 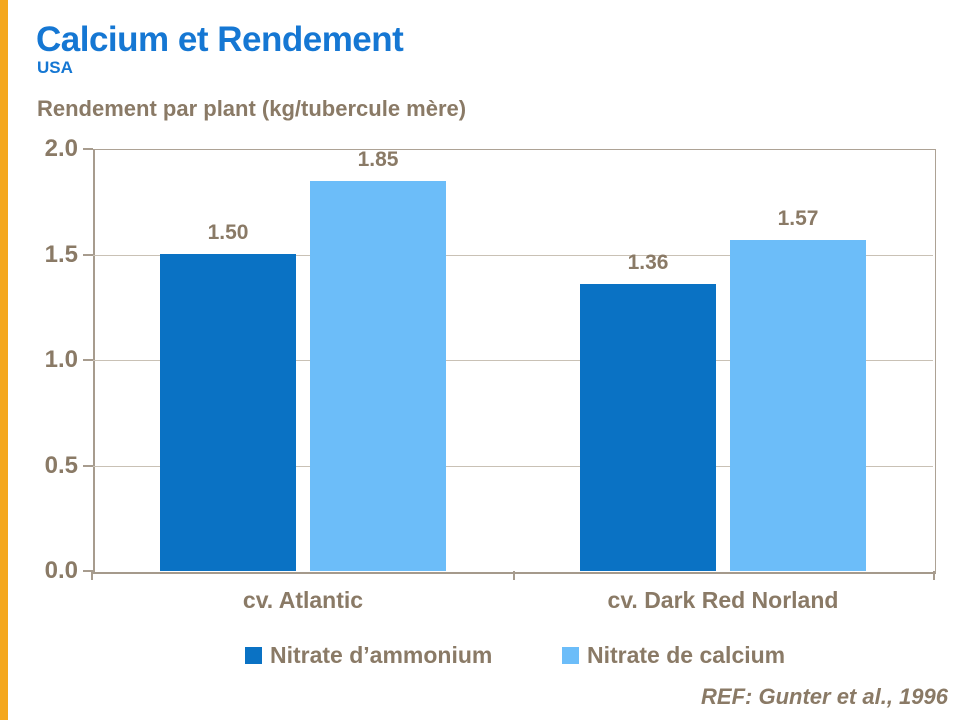 What do you see at coordinates (61, 359) in the screenshot?
I see `y-tick-label: 1.0` at bounding box center [61, 359].